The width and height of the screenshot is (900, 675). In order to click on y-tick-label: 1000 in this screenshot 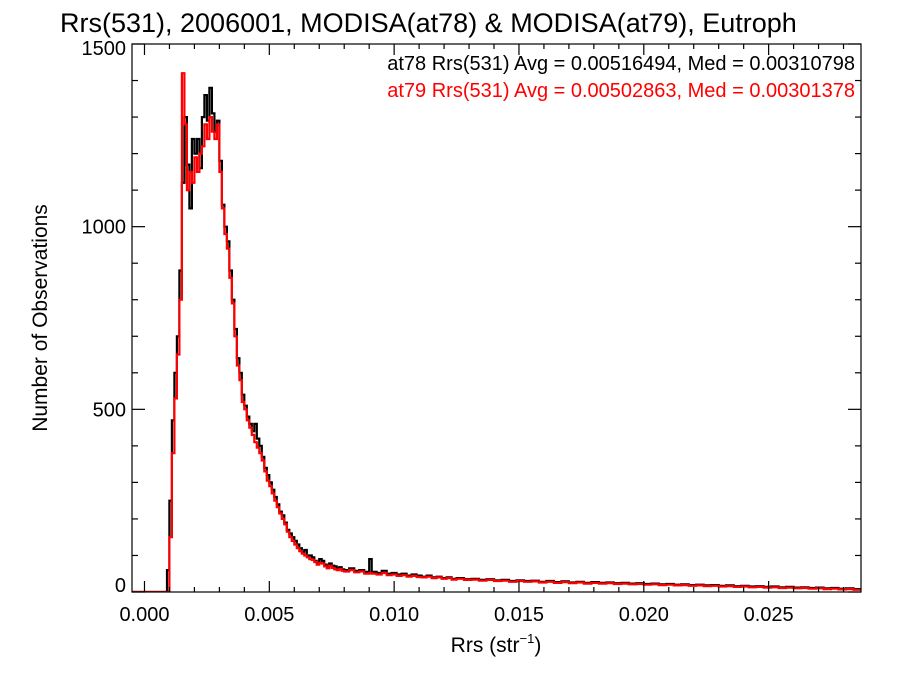, I will do `click(104, 228)`.